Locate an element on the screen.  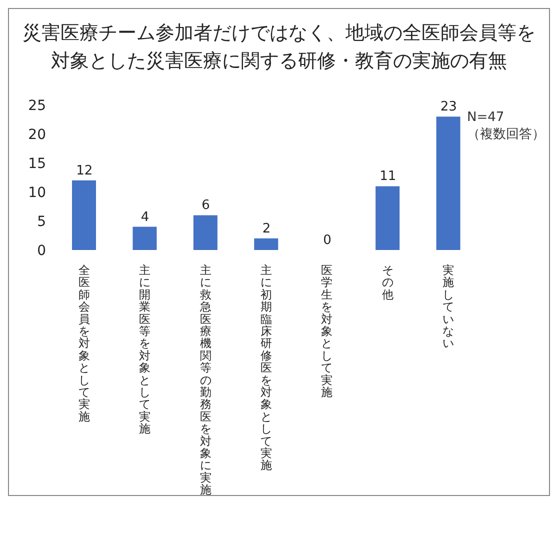
chart-title: 災害医療チーム参加者だけではなく、地域の全医師会員等を対象とした災害医療に関する研修・教育の実施の有無 is located at coordinates (279, 47).